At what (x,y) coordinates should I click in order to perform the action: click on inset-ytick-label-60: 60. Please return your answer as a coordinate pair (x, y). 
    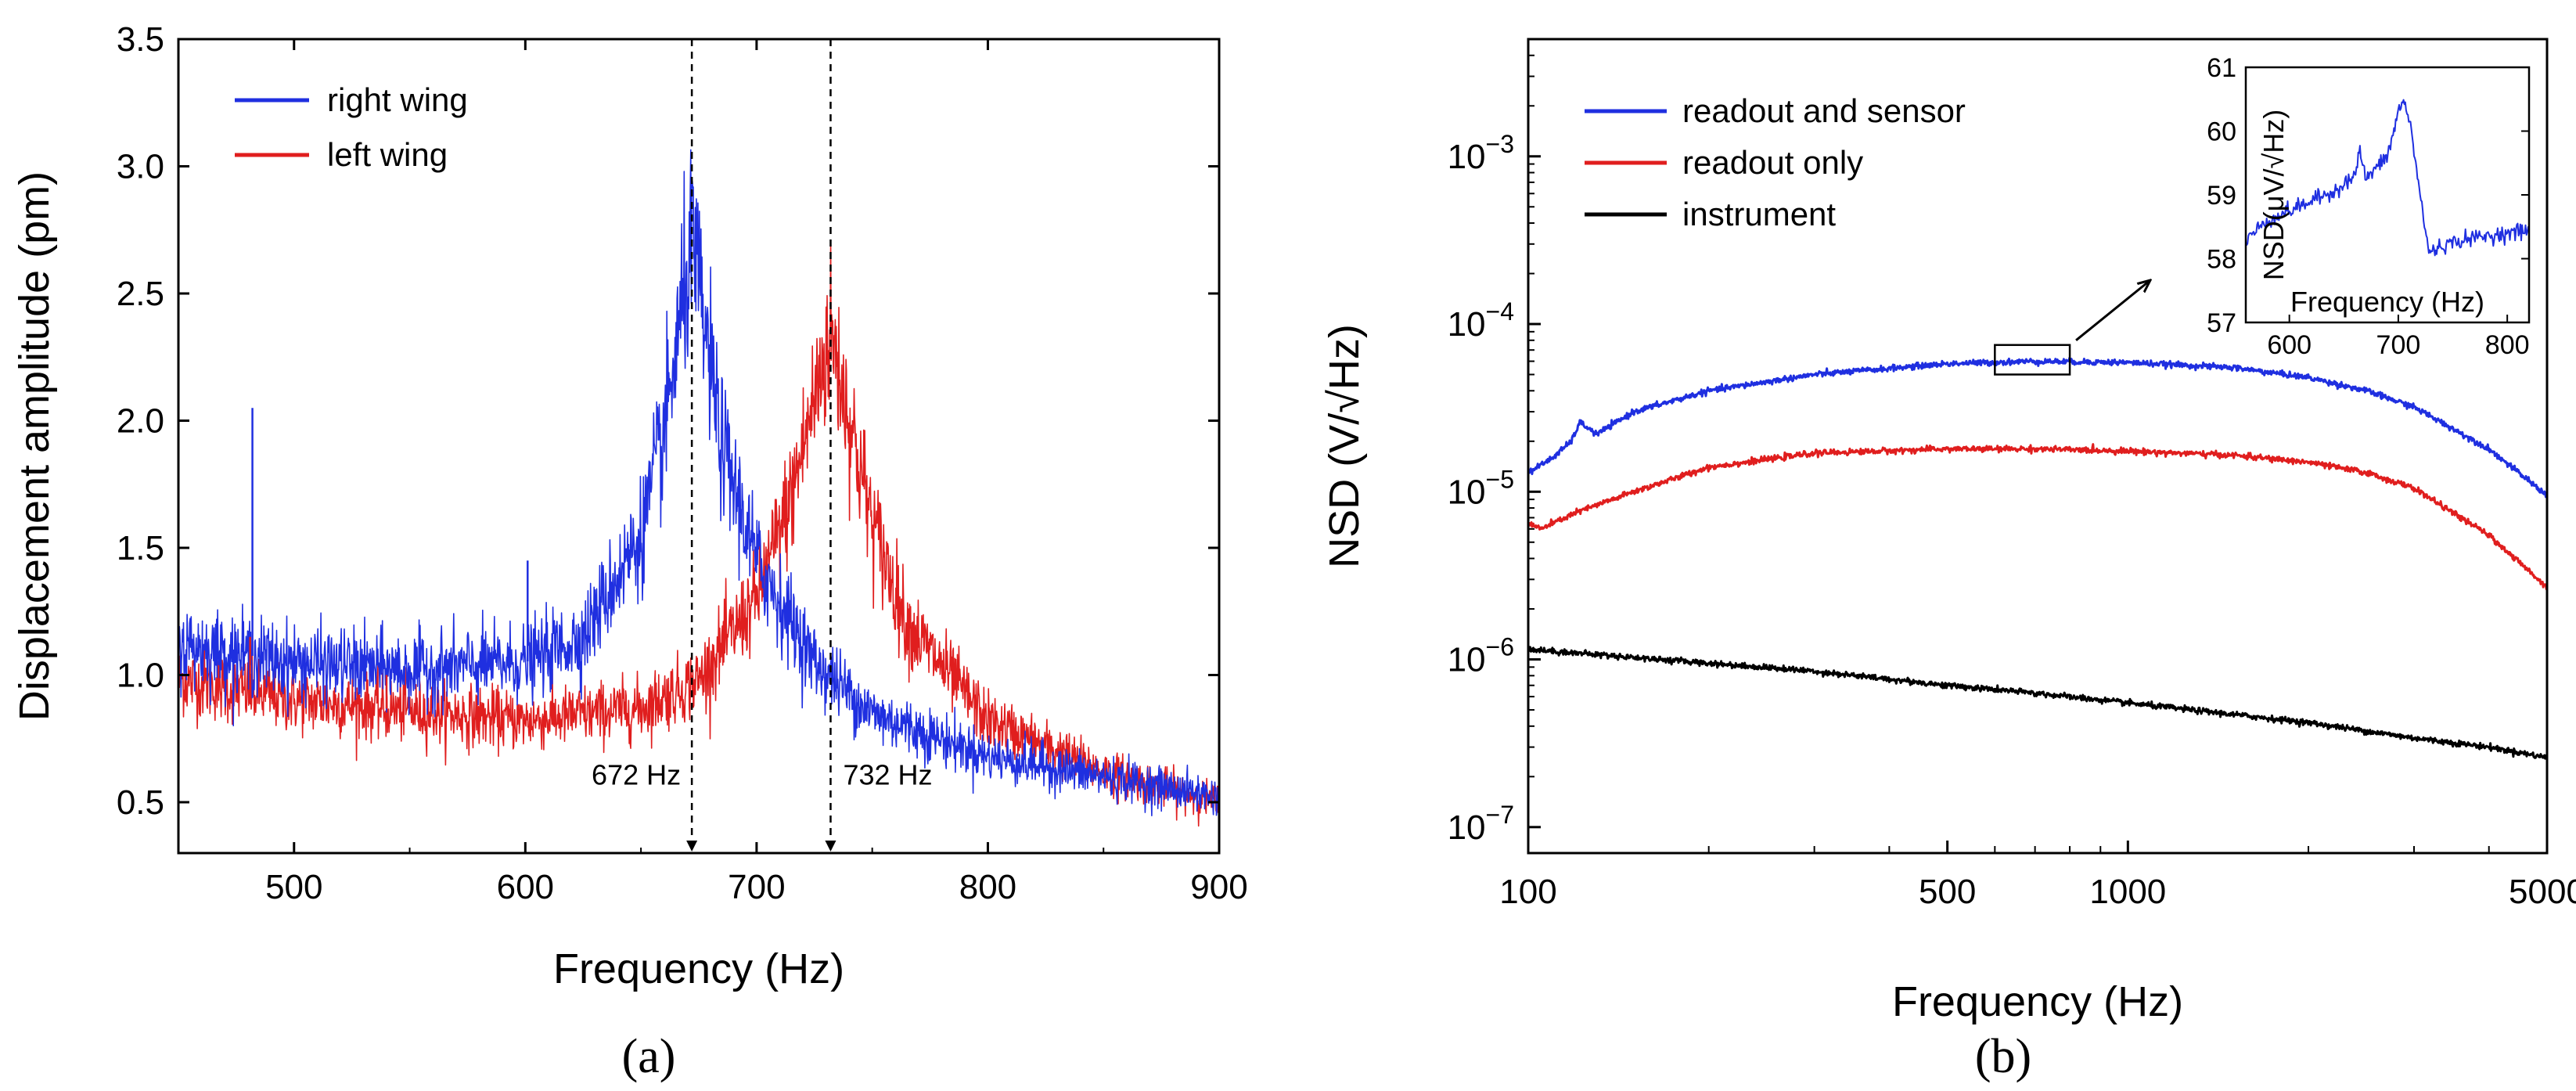
    Looking at the image, I should click on (2221, 132).